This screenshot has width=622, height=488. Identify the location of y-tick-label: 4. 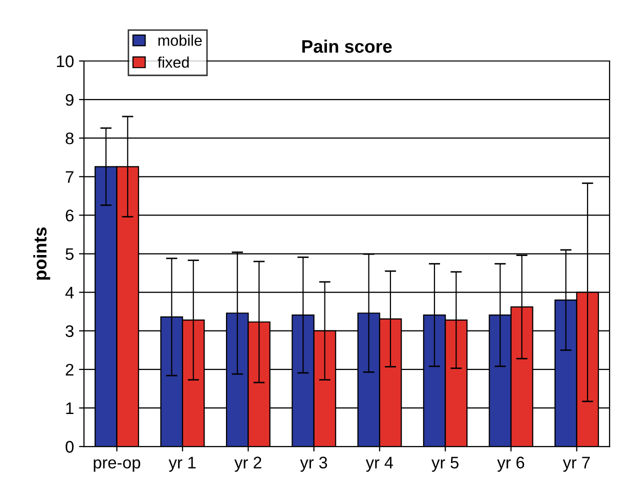
(69, 292).